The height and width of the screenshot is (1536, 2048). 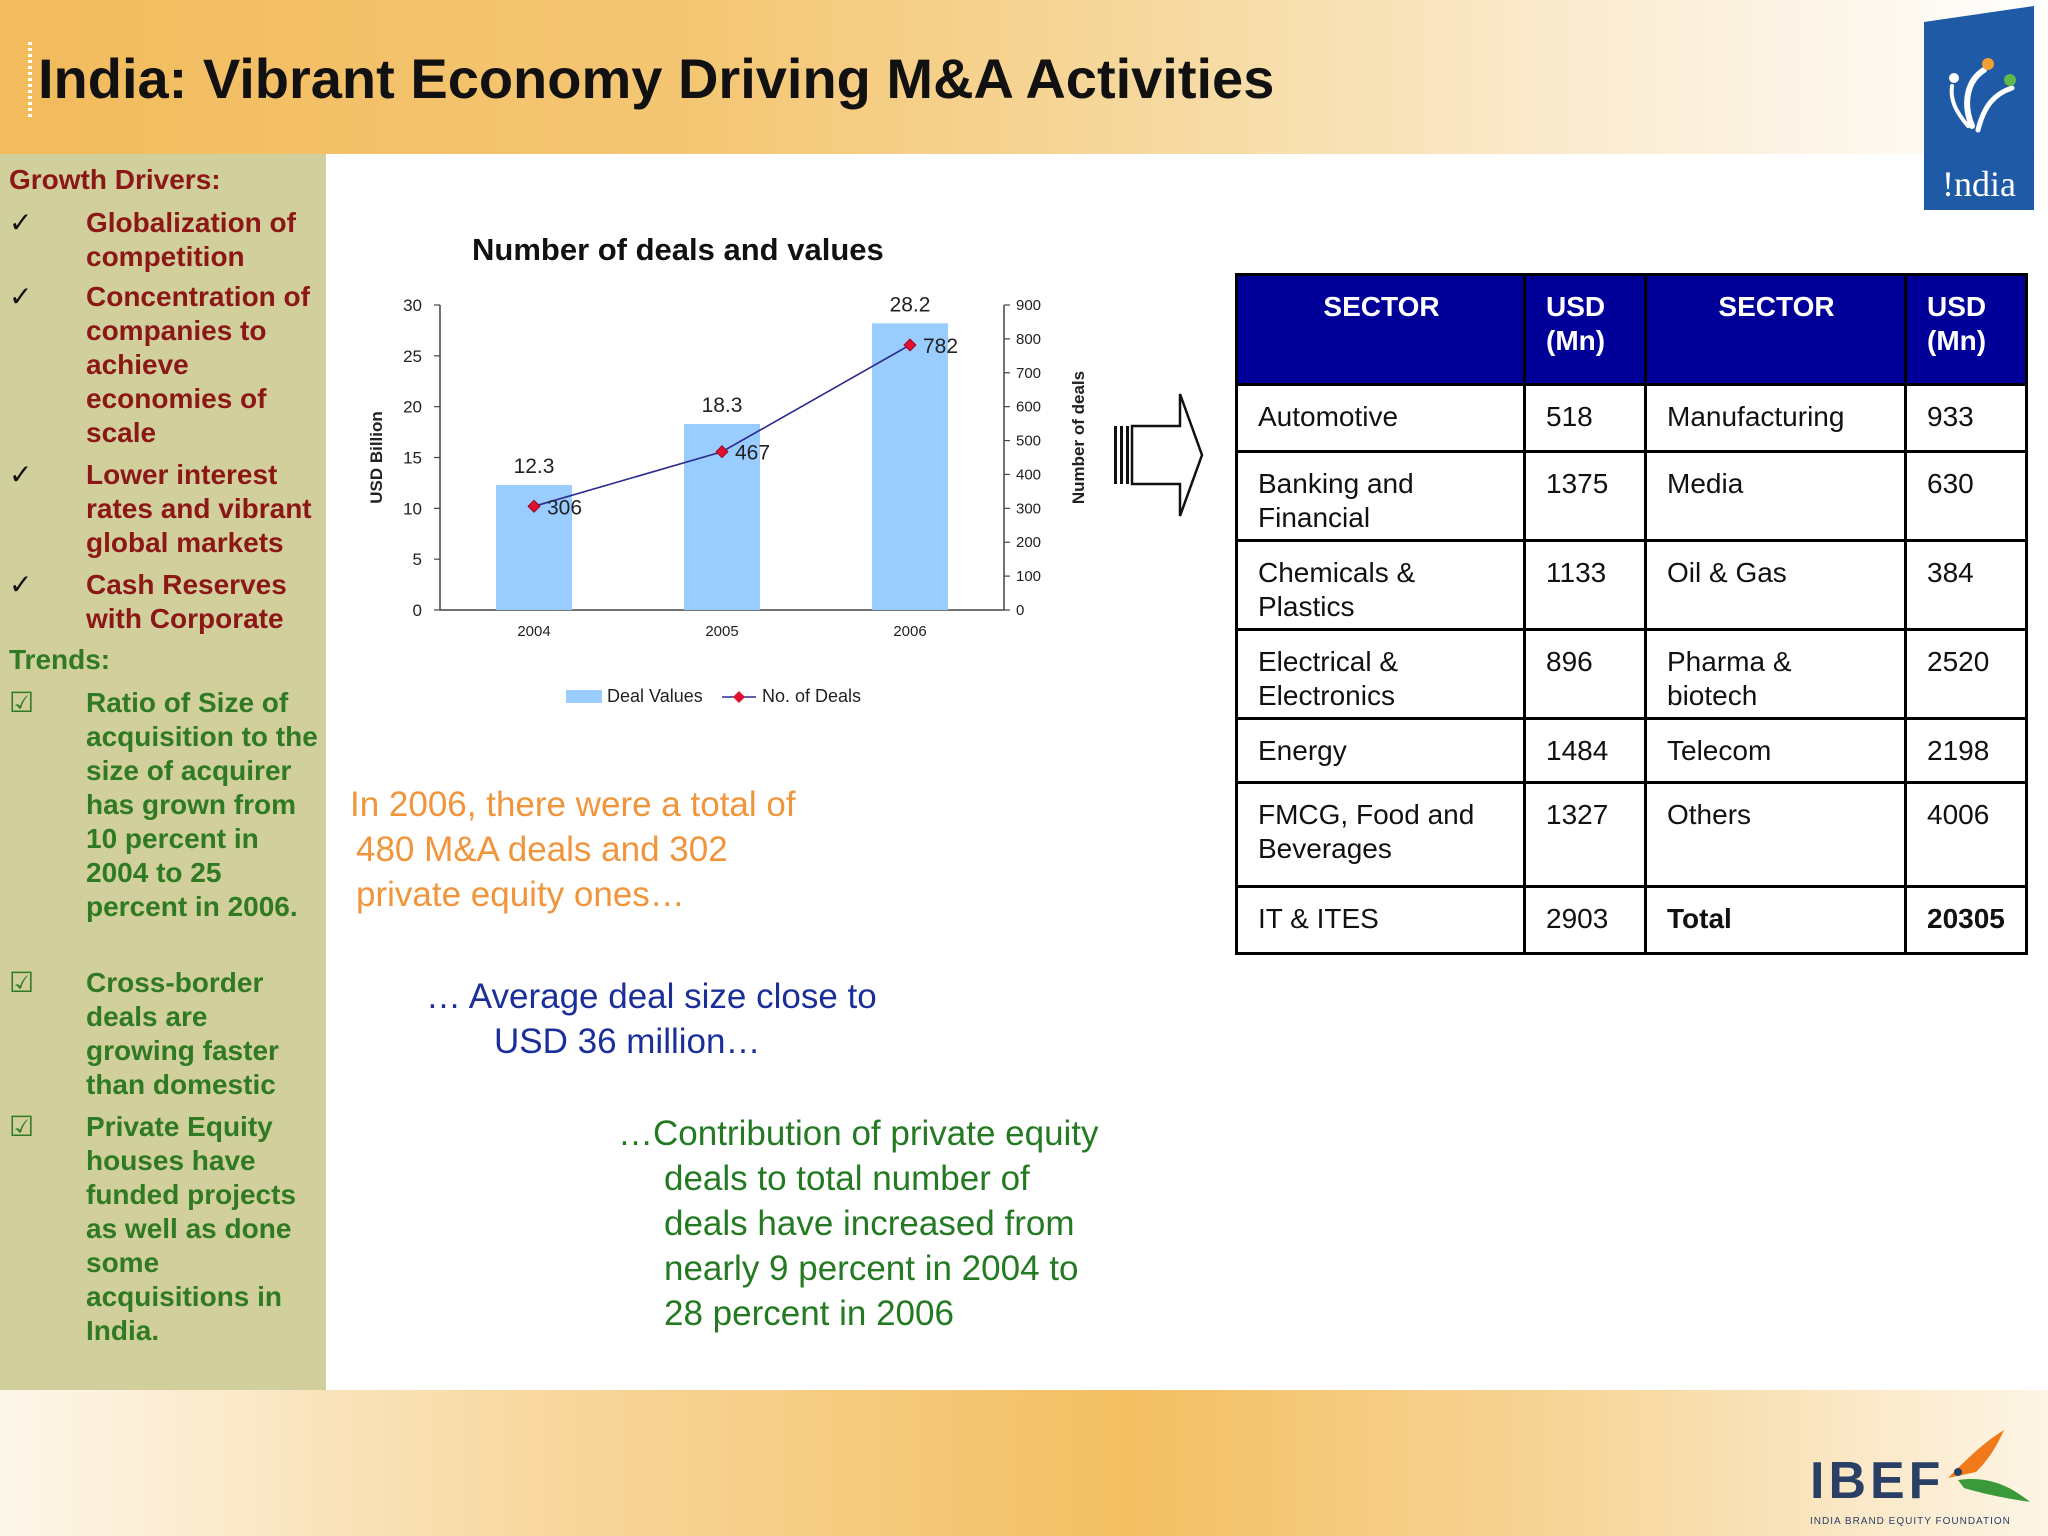 What do you see at coordinates (115, 179) in the screenshot?
I see `growth-drivers-heading: Growth Drivers:` at bounding box center [115, 179].